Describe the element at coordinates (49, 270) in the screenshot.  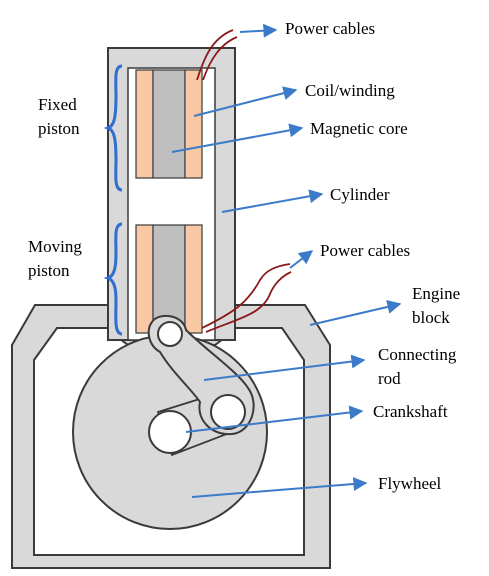
I see `label-moving-piston-2: piston` at that location.